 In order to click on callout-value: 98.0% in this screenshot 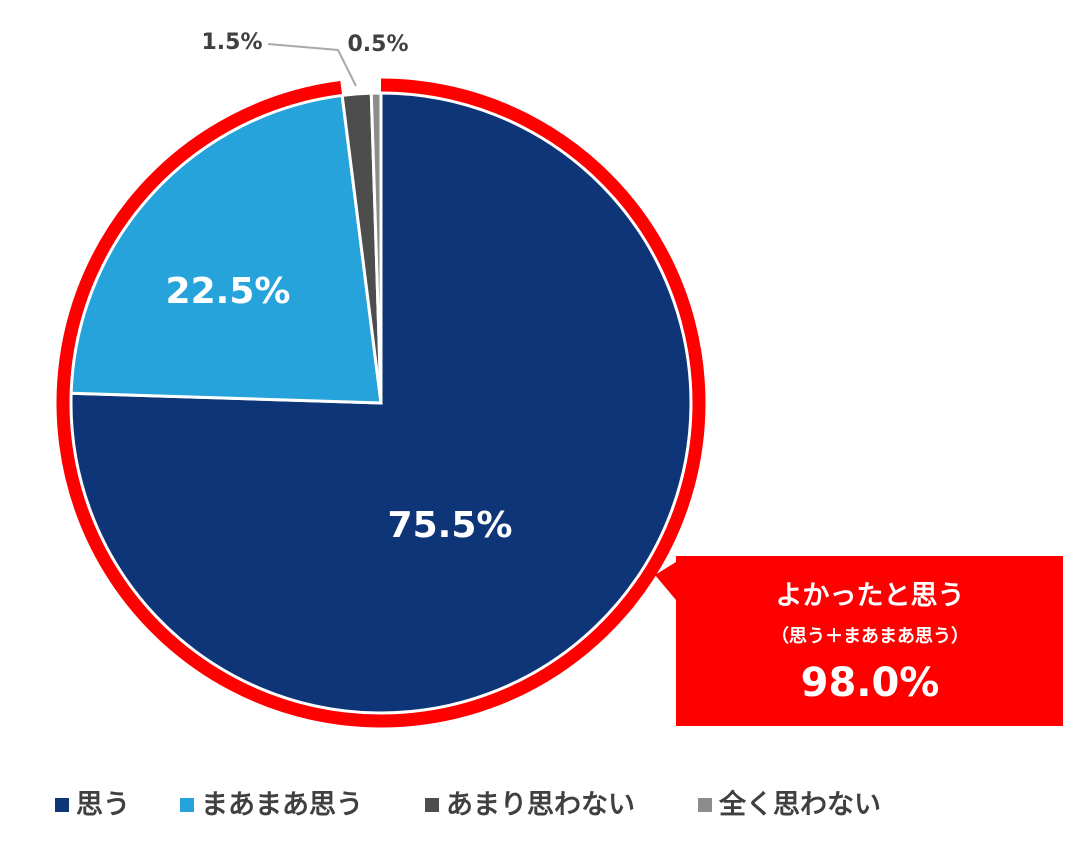, I will do `click(870, 683)`.